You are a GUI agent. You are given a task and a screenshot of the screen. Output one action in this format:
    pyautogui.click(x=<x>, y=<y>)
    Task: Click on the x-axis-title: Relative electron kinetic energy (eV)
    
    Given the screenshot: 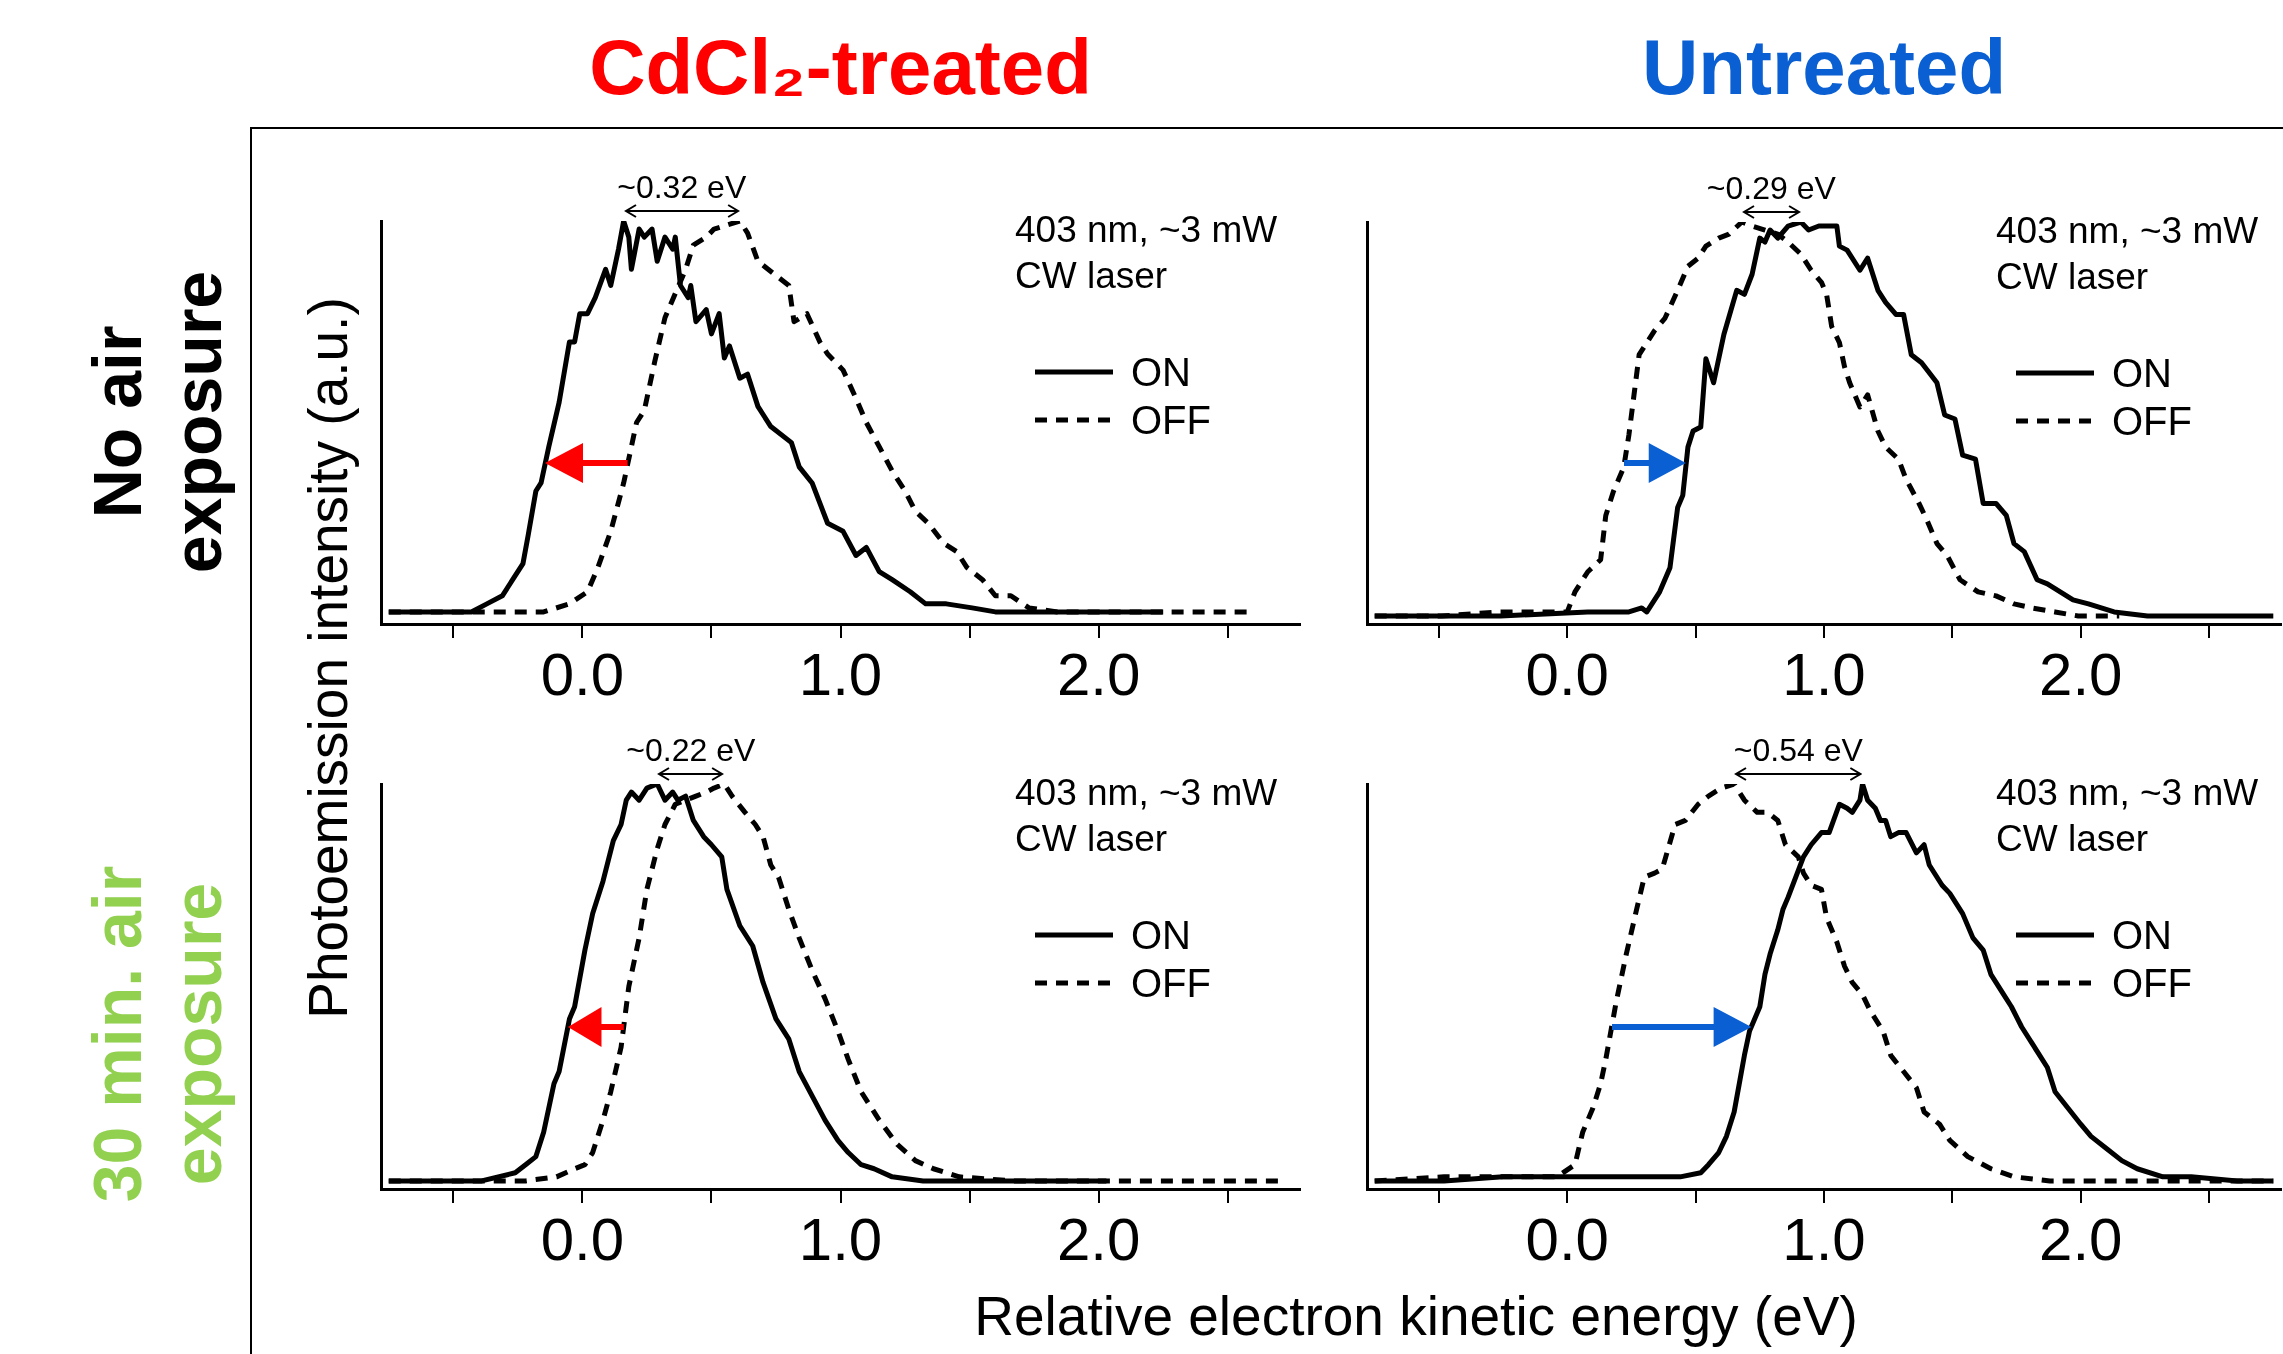 What is the action you would take?
    pyautogui.click(x=1416, y=1316)
    